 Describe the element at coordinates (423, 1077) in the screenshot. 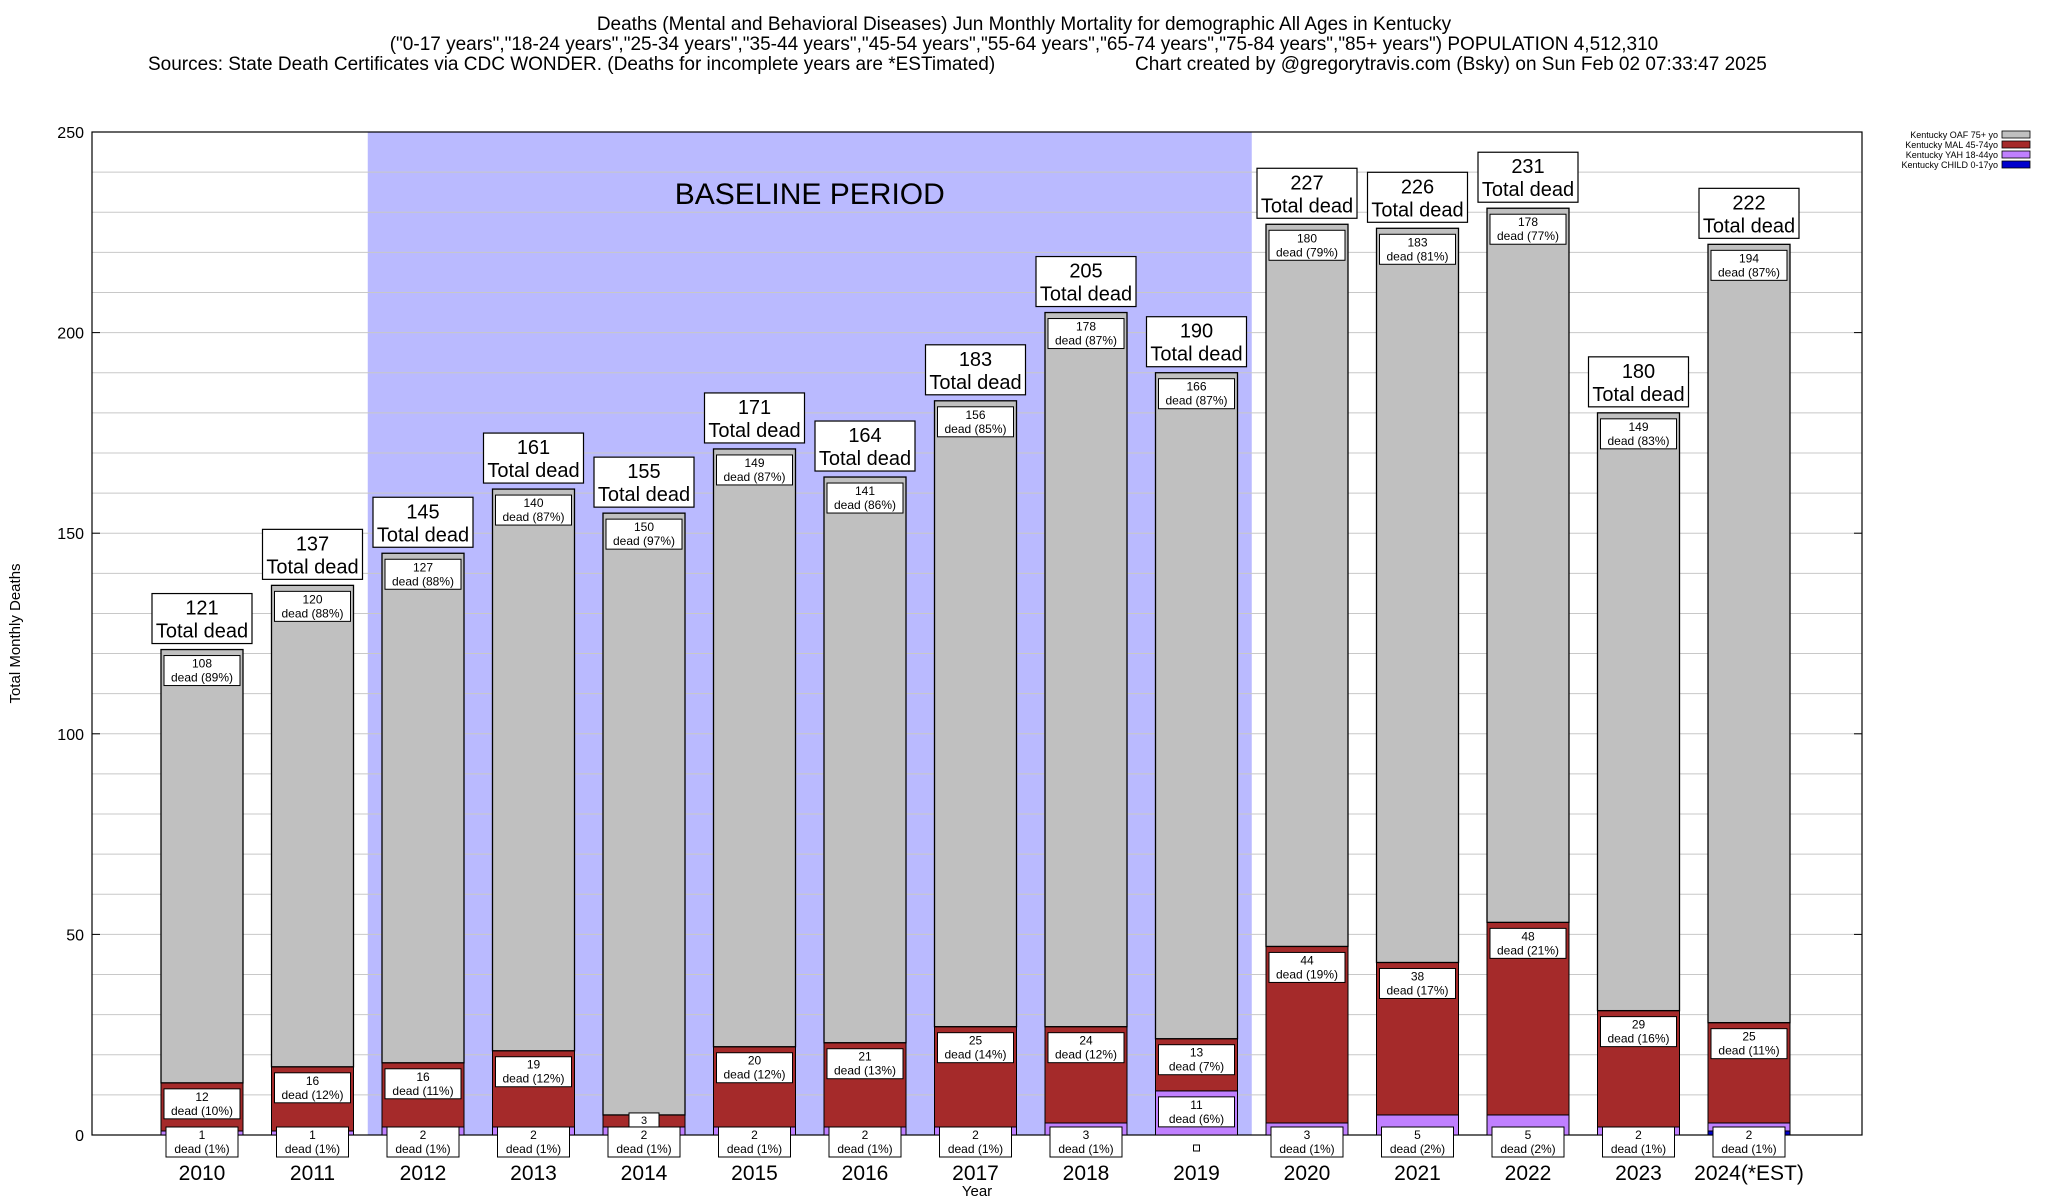

I see `mal-data-label-text: 16` at that location.